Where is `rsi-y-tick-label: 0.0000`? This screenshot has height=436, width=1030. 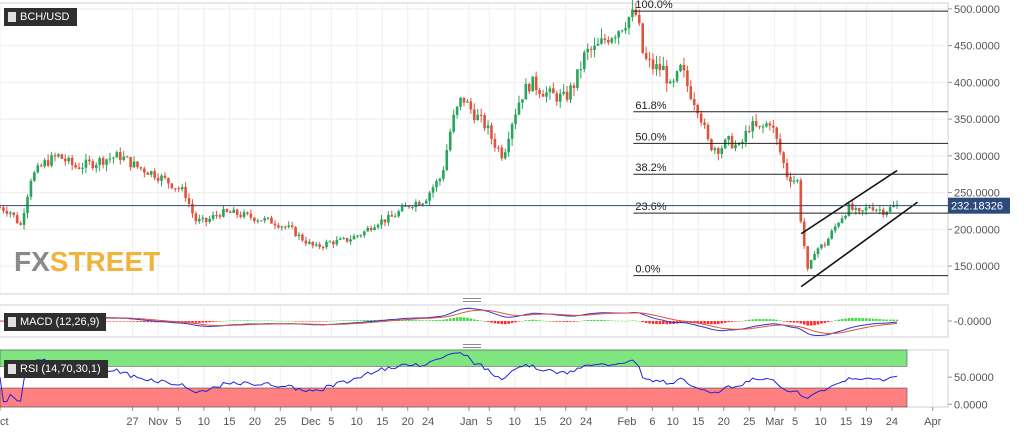
rsi-y-tick-label: 0.0000 is located at coordinates (971, 405).